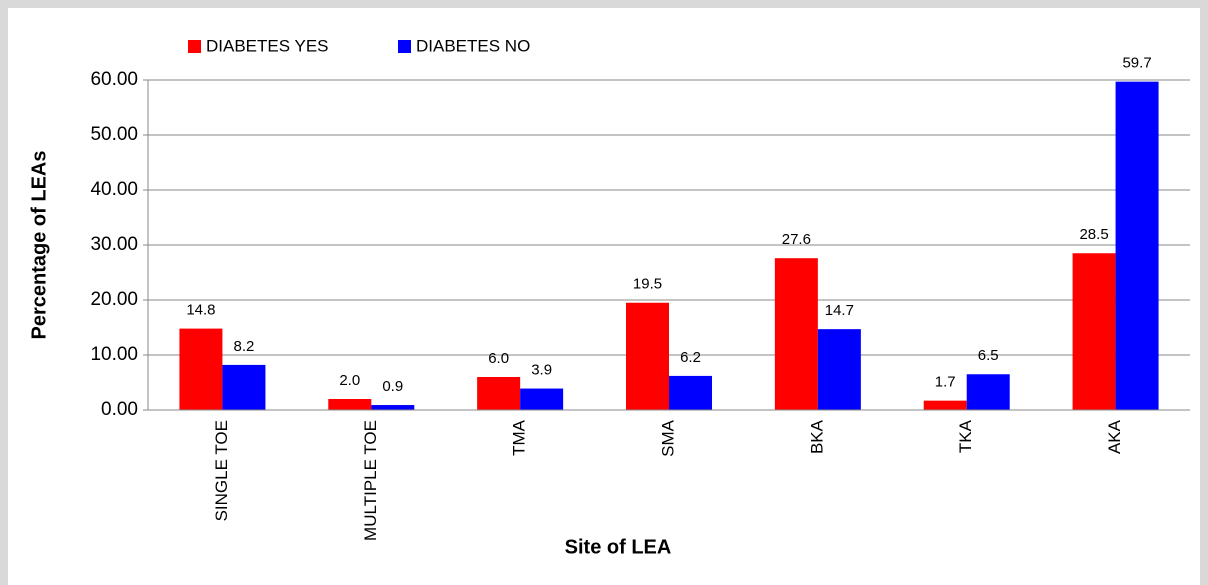  Describe the element at coordinates (114, 79) in the screenshot. I see `y-tick-label: 60.00` at that location.